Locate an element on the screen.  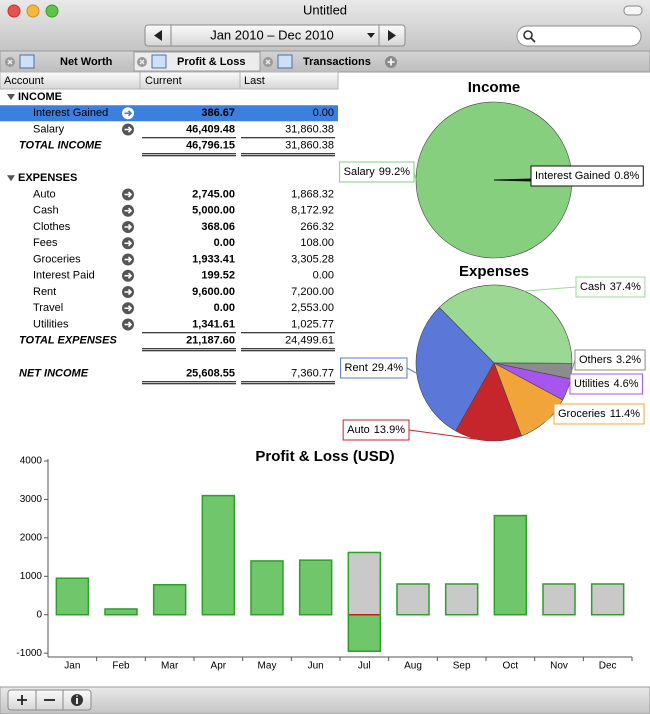
total-last: 7,360.77 is located at coordinates (312, 374).